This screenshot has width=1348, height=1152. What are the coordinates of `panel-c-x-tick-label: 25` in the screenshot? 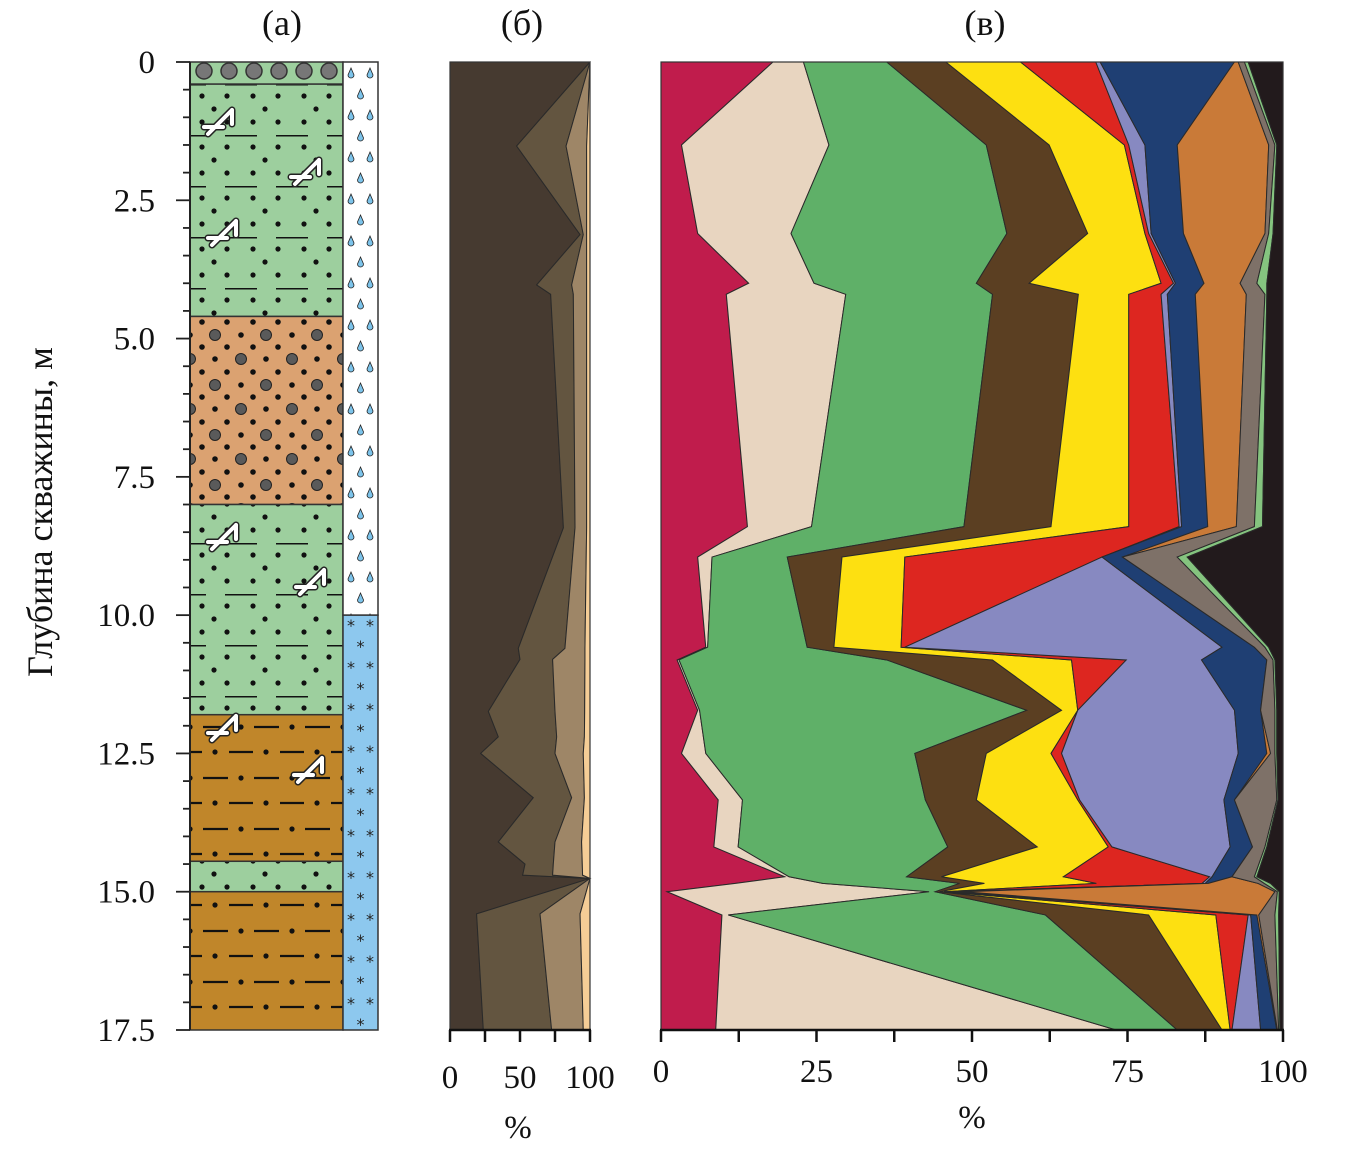 It's located at (816, 1072).